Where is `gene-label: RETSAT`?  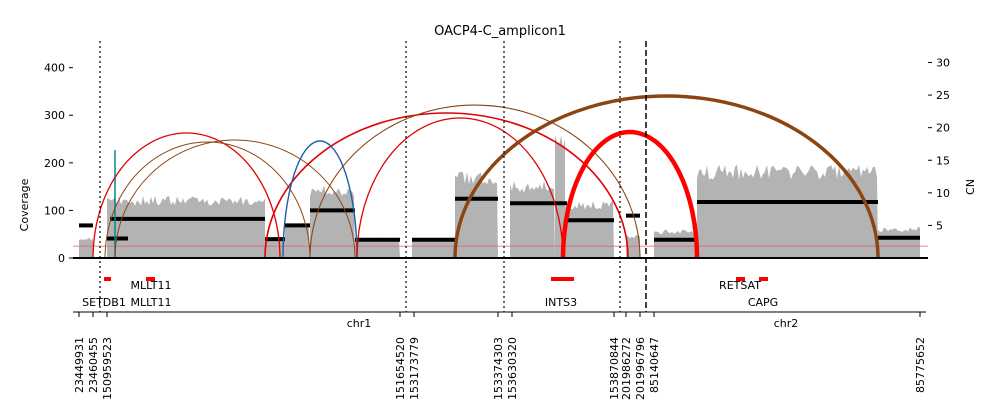
gene-label: RETSAT is located at coordinates (740, 285).